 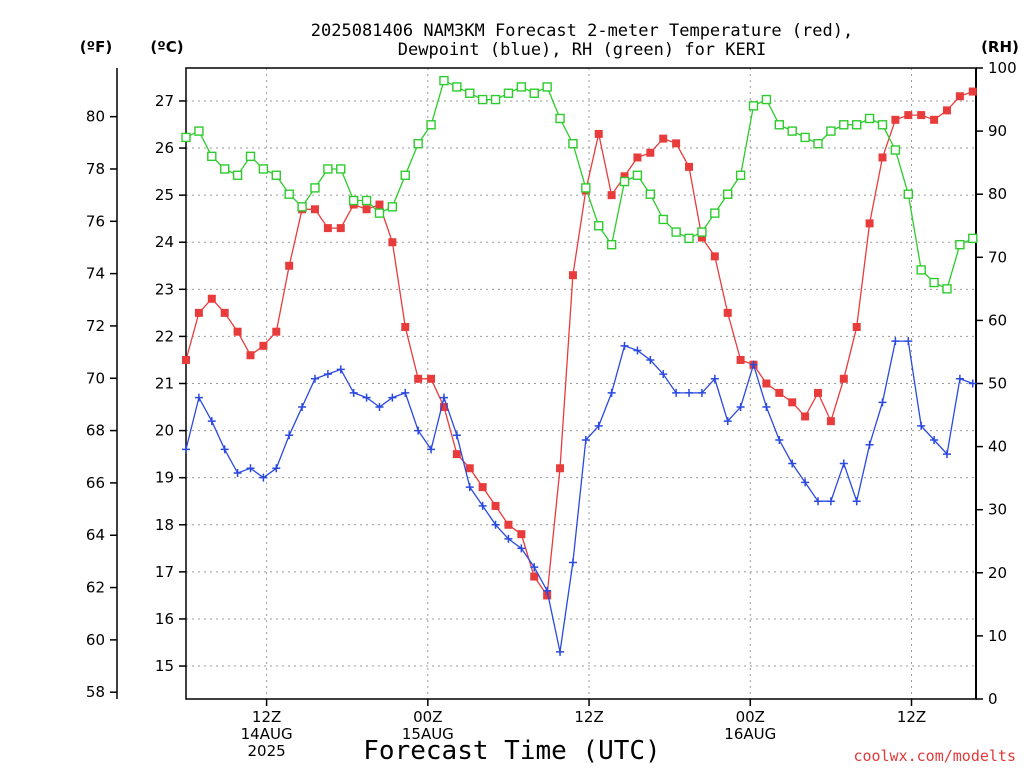 What do you see at coordinates (95, 640) in the screenshot?
I see `fahrenheit-tick-label: 60` at bounding box center [95, 640].